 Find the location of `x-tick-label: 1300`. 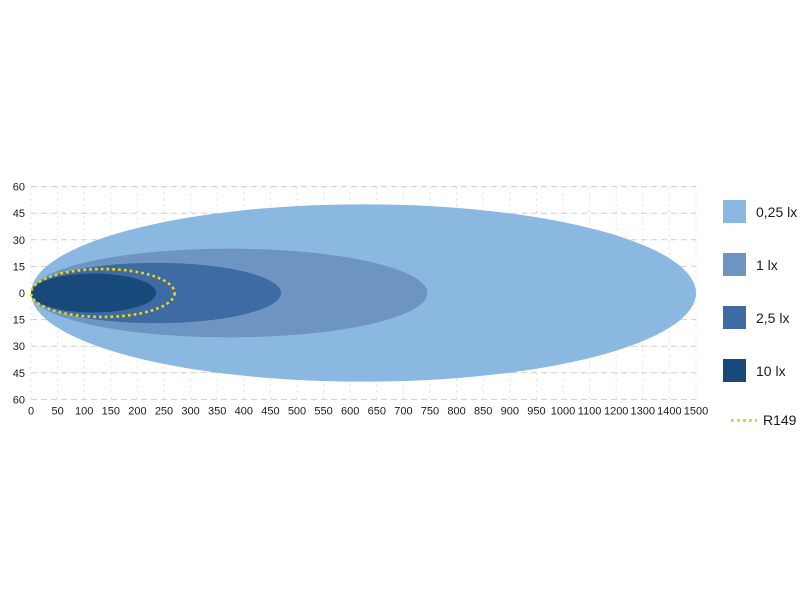

x-tick-label: 1300 is located at coordinates (643, 411).